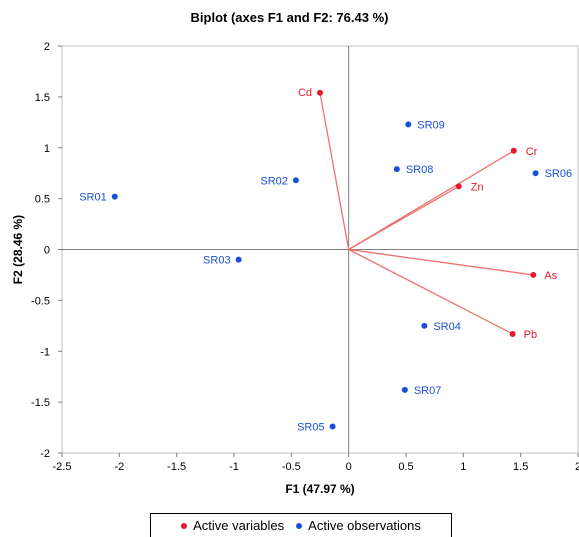 This screenshot has width=579, height=537. I want to click on variable-point-cr, so click(513, 150).